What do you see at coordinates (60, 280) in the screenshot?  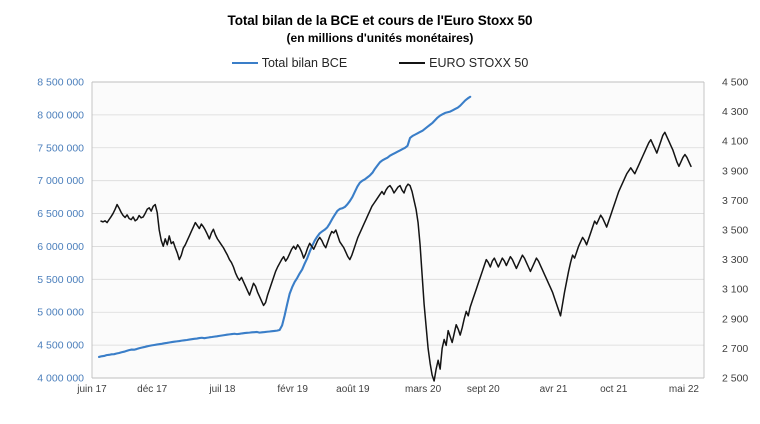 I see `left-axis-tick-label: 5 500 000` at bounding box center [60, 280].